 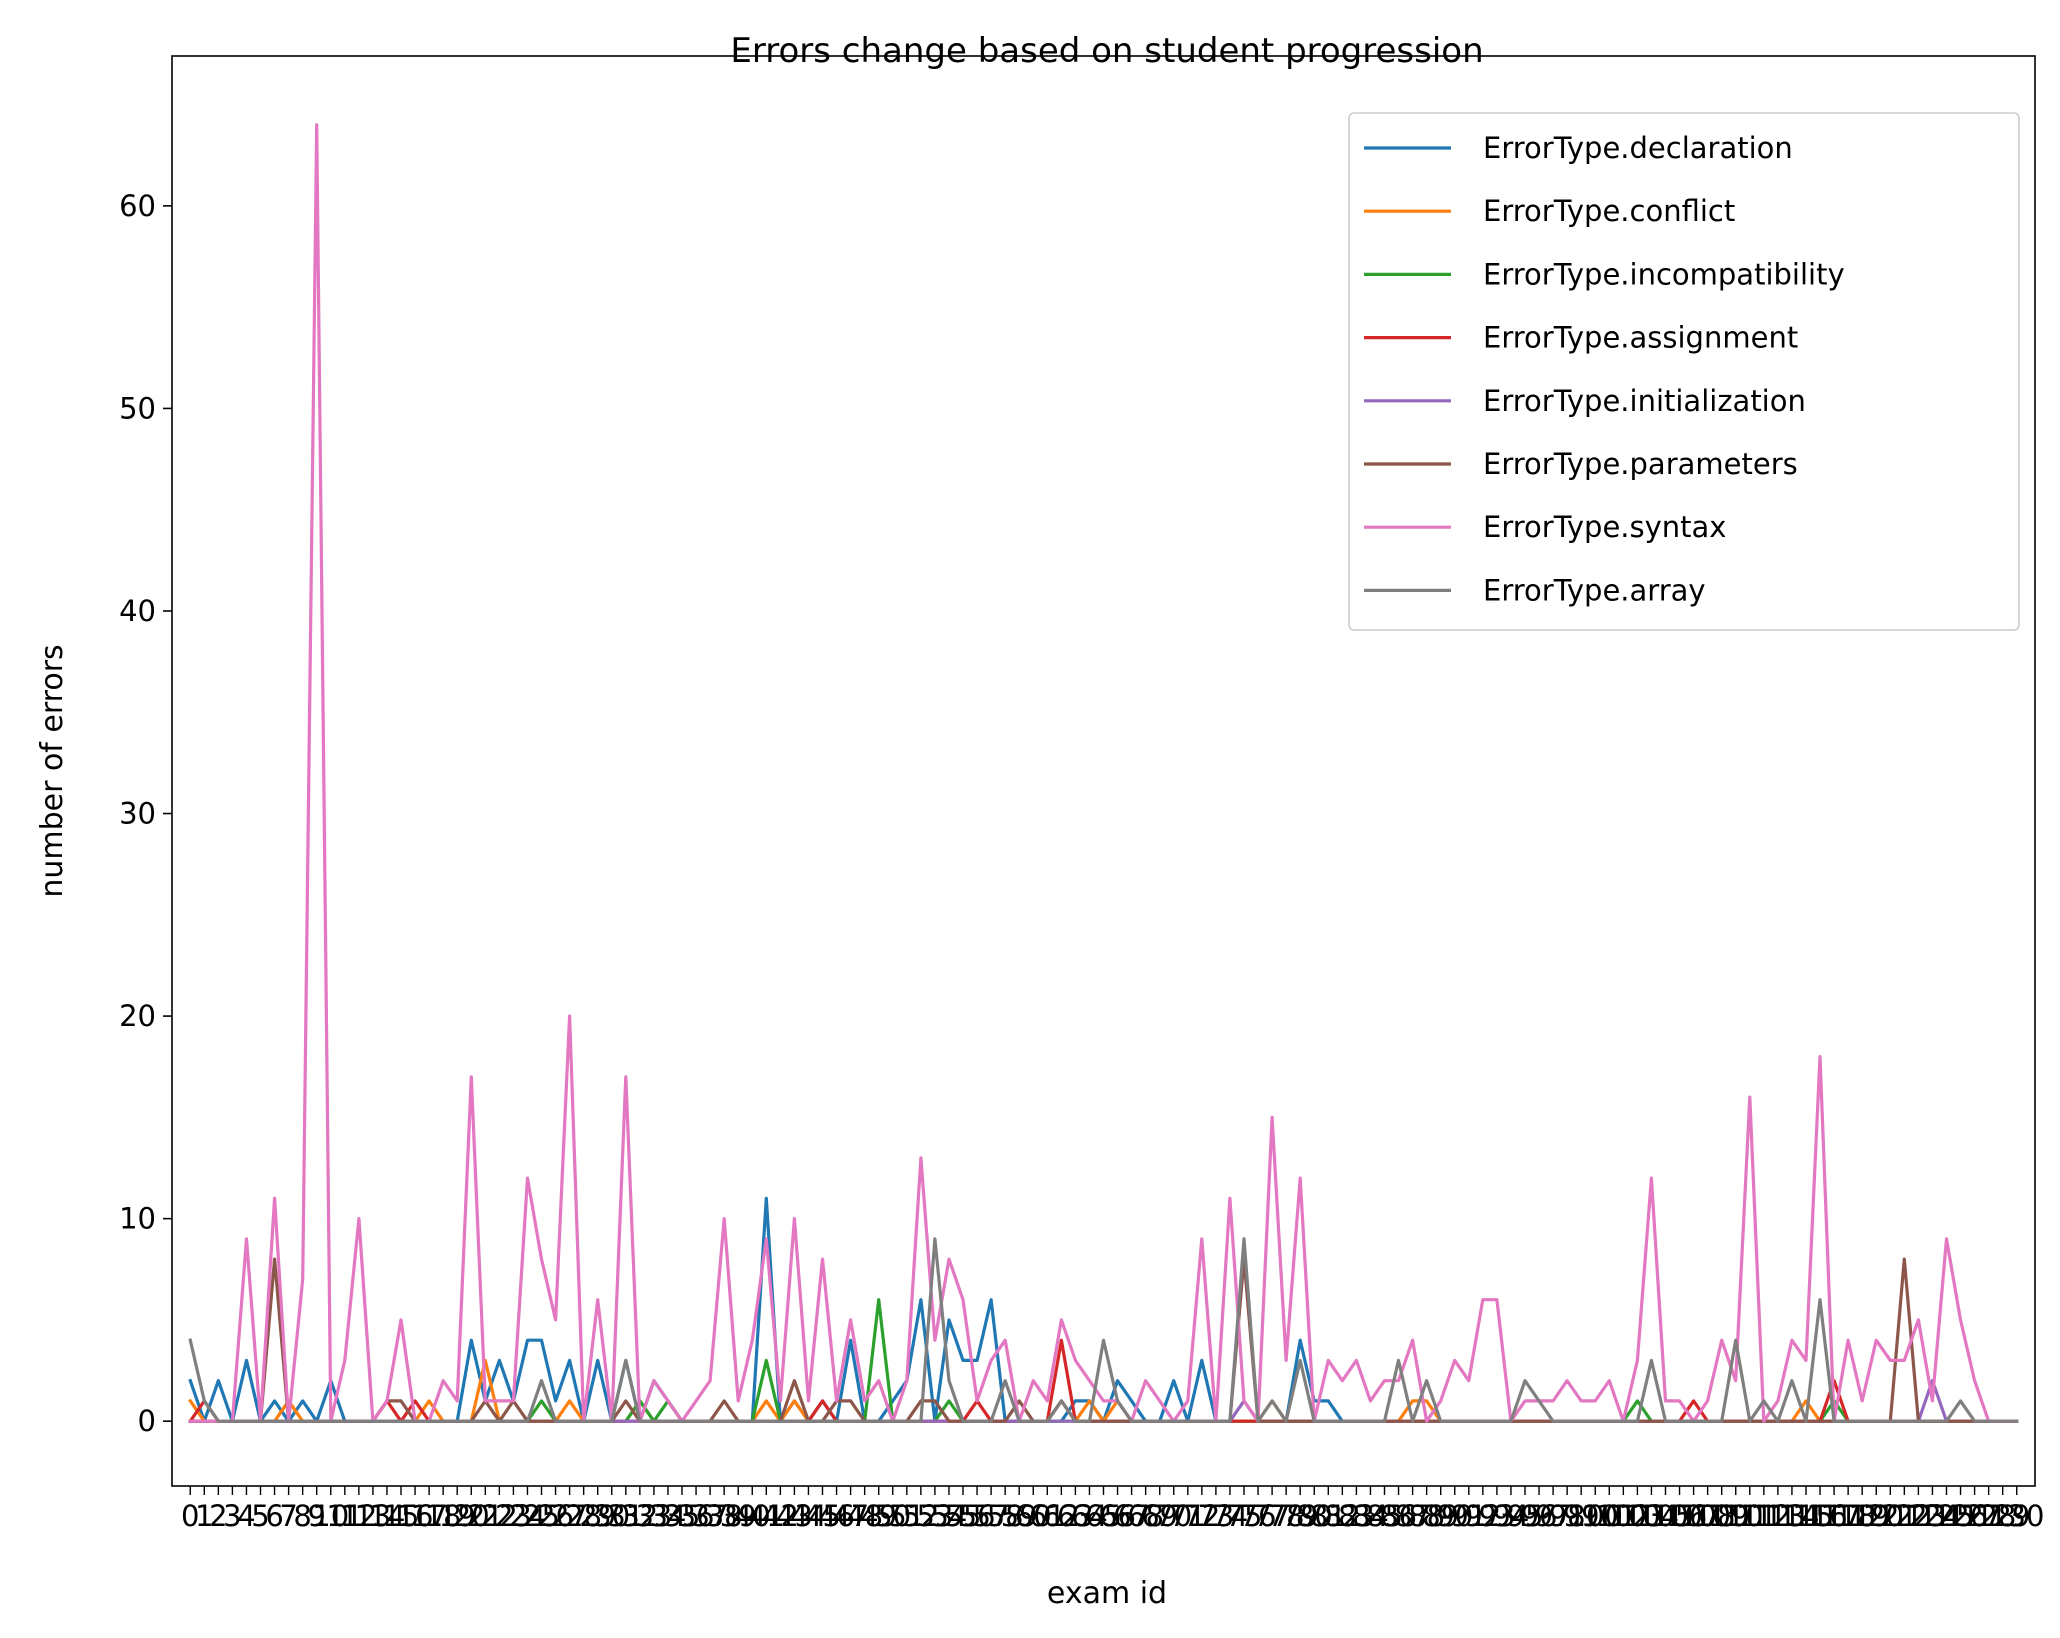 What do you see at coordinates (1974, 1516) in the screenshot?
I see `x-tick-label: 127` at bounding box center [1974, 1516].